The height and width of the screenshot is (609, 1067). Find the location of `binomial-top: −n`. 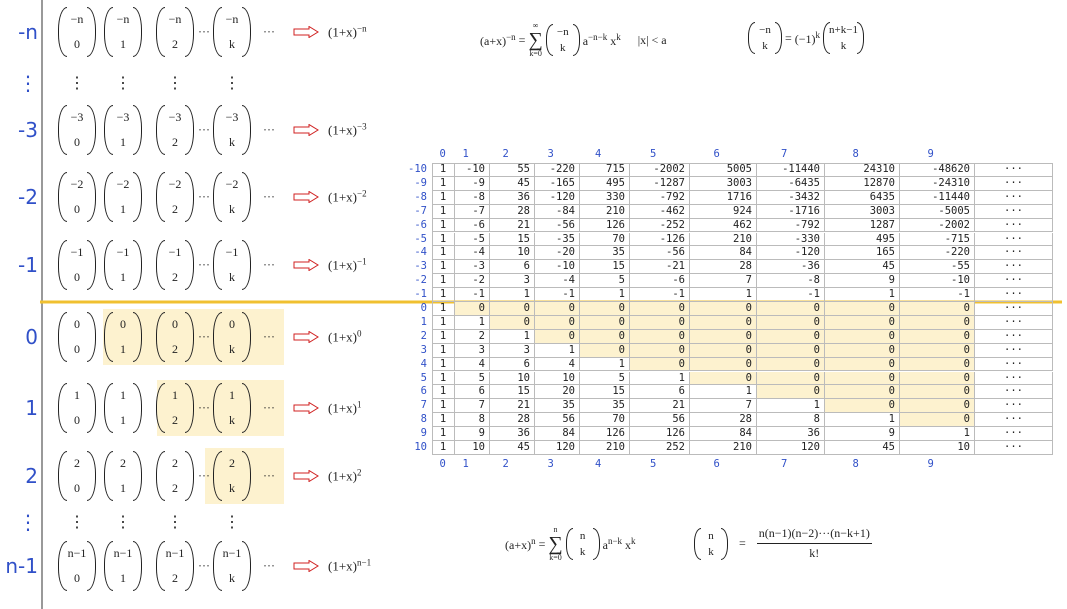

binomial-top: −n is located at coordinates (175, 19).